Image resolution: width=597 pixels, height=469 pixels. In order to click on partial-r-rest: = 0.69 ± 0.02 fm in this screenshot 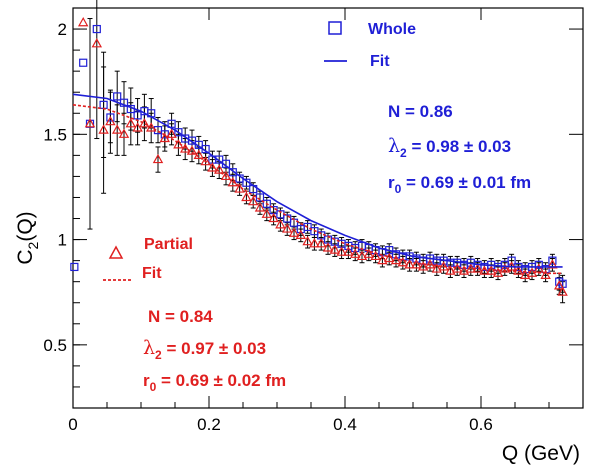, I will do `click(221, 380)`.